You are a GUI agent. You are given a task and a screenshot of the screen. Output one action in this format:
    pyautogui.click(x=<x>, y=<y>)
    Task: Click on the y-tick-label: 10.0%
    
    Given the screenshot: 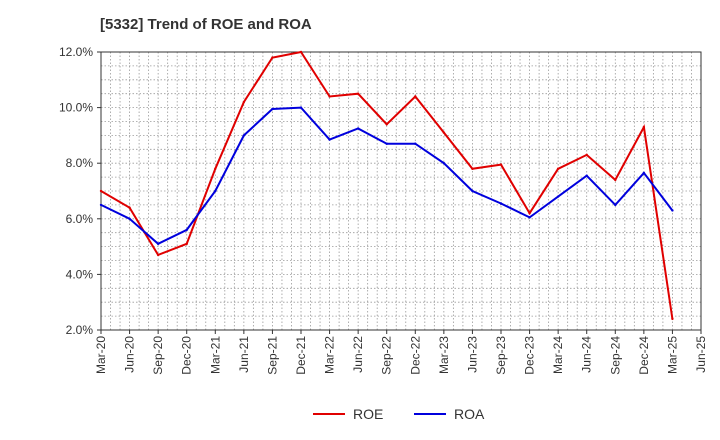 What is the action you would take?
    pyautogui.click(x=76, y=108)
    